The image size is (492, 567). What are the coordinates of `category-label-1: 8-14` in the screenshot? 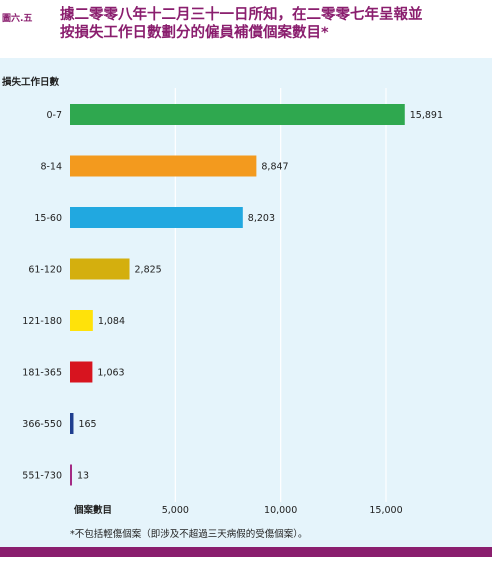 It's located at (51, 167).